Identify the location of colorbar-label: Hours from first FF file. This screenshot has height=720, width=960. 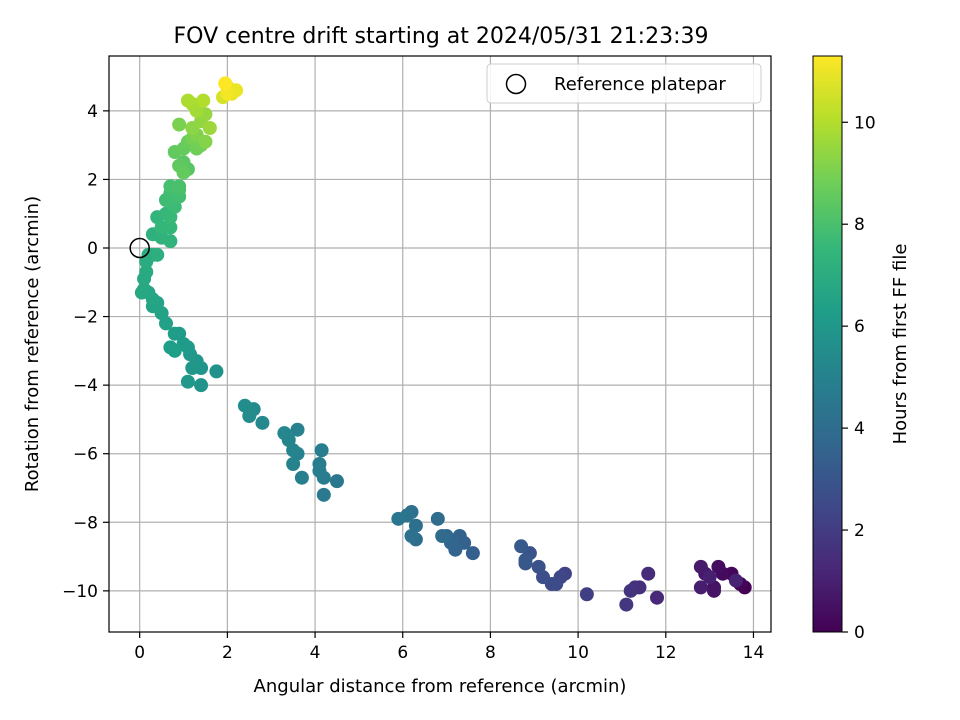
(900, 344).